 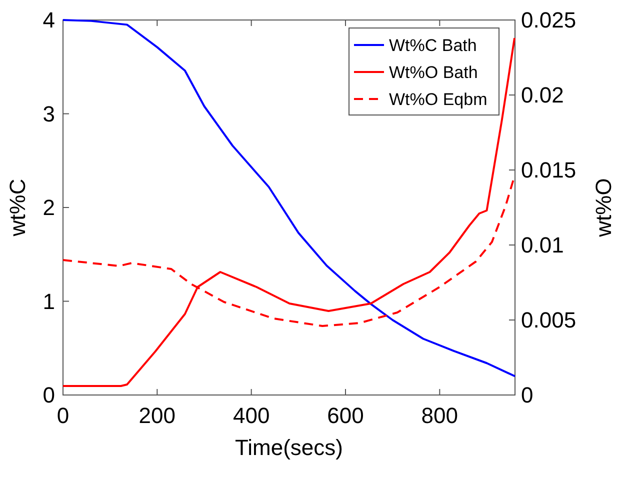 What do you see at coordinates (48, 301) in the screenshot?
I see `y-tick-label: 1` at bounding box center [48, 301].